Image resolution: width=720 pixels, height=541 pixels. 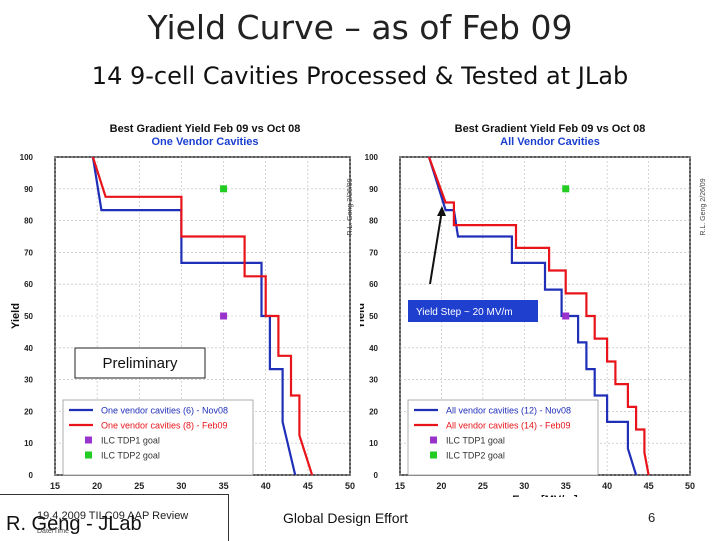 What do you see at coordinates (205, 142) in the screenshot?
I see `chart-subtitle: One Vendor Cavities` at bounding box center [205, 142].